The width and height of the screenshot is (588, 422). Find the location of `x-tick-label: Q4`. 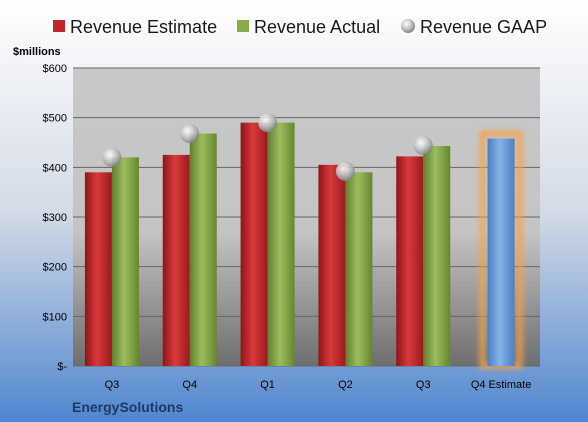

x-tick-label: Q4 is located at coordinates (189, 385).